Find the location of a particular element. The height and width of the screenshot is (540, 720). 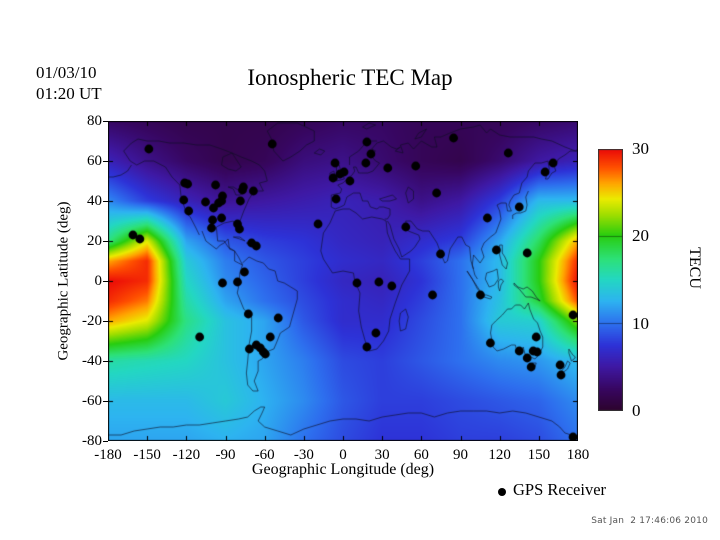

y-tick-label: -80 is located at coordinates (92, 441).